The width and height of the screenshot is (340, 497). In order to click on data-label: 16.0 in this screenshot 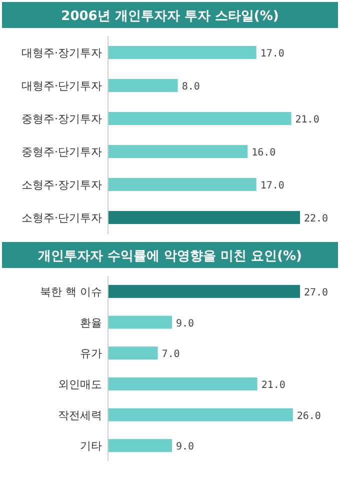, I will do `click(264, 153)`.